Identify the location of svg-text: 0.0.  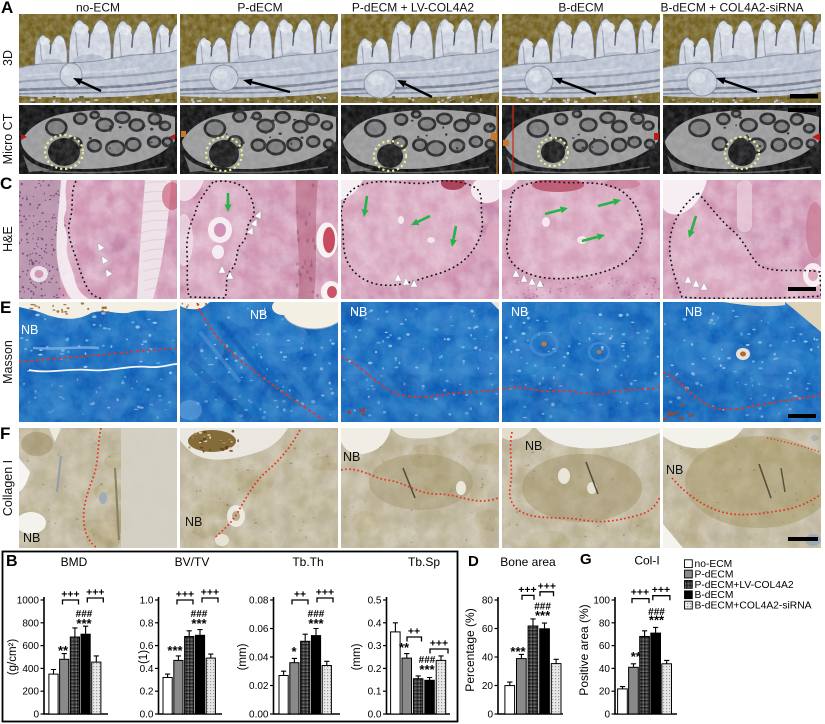
(147, 715).